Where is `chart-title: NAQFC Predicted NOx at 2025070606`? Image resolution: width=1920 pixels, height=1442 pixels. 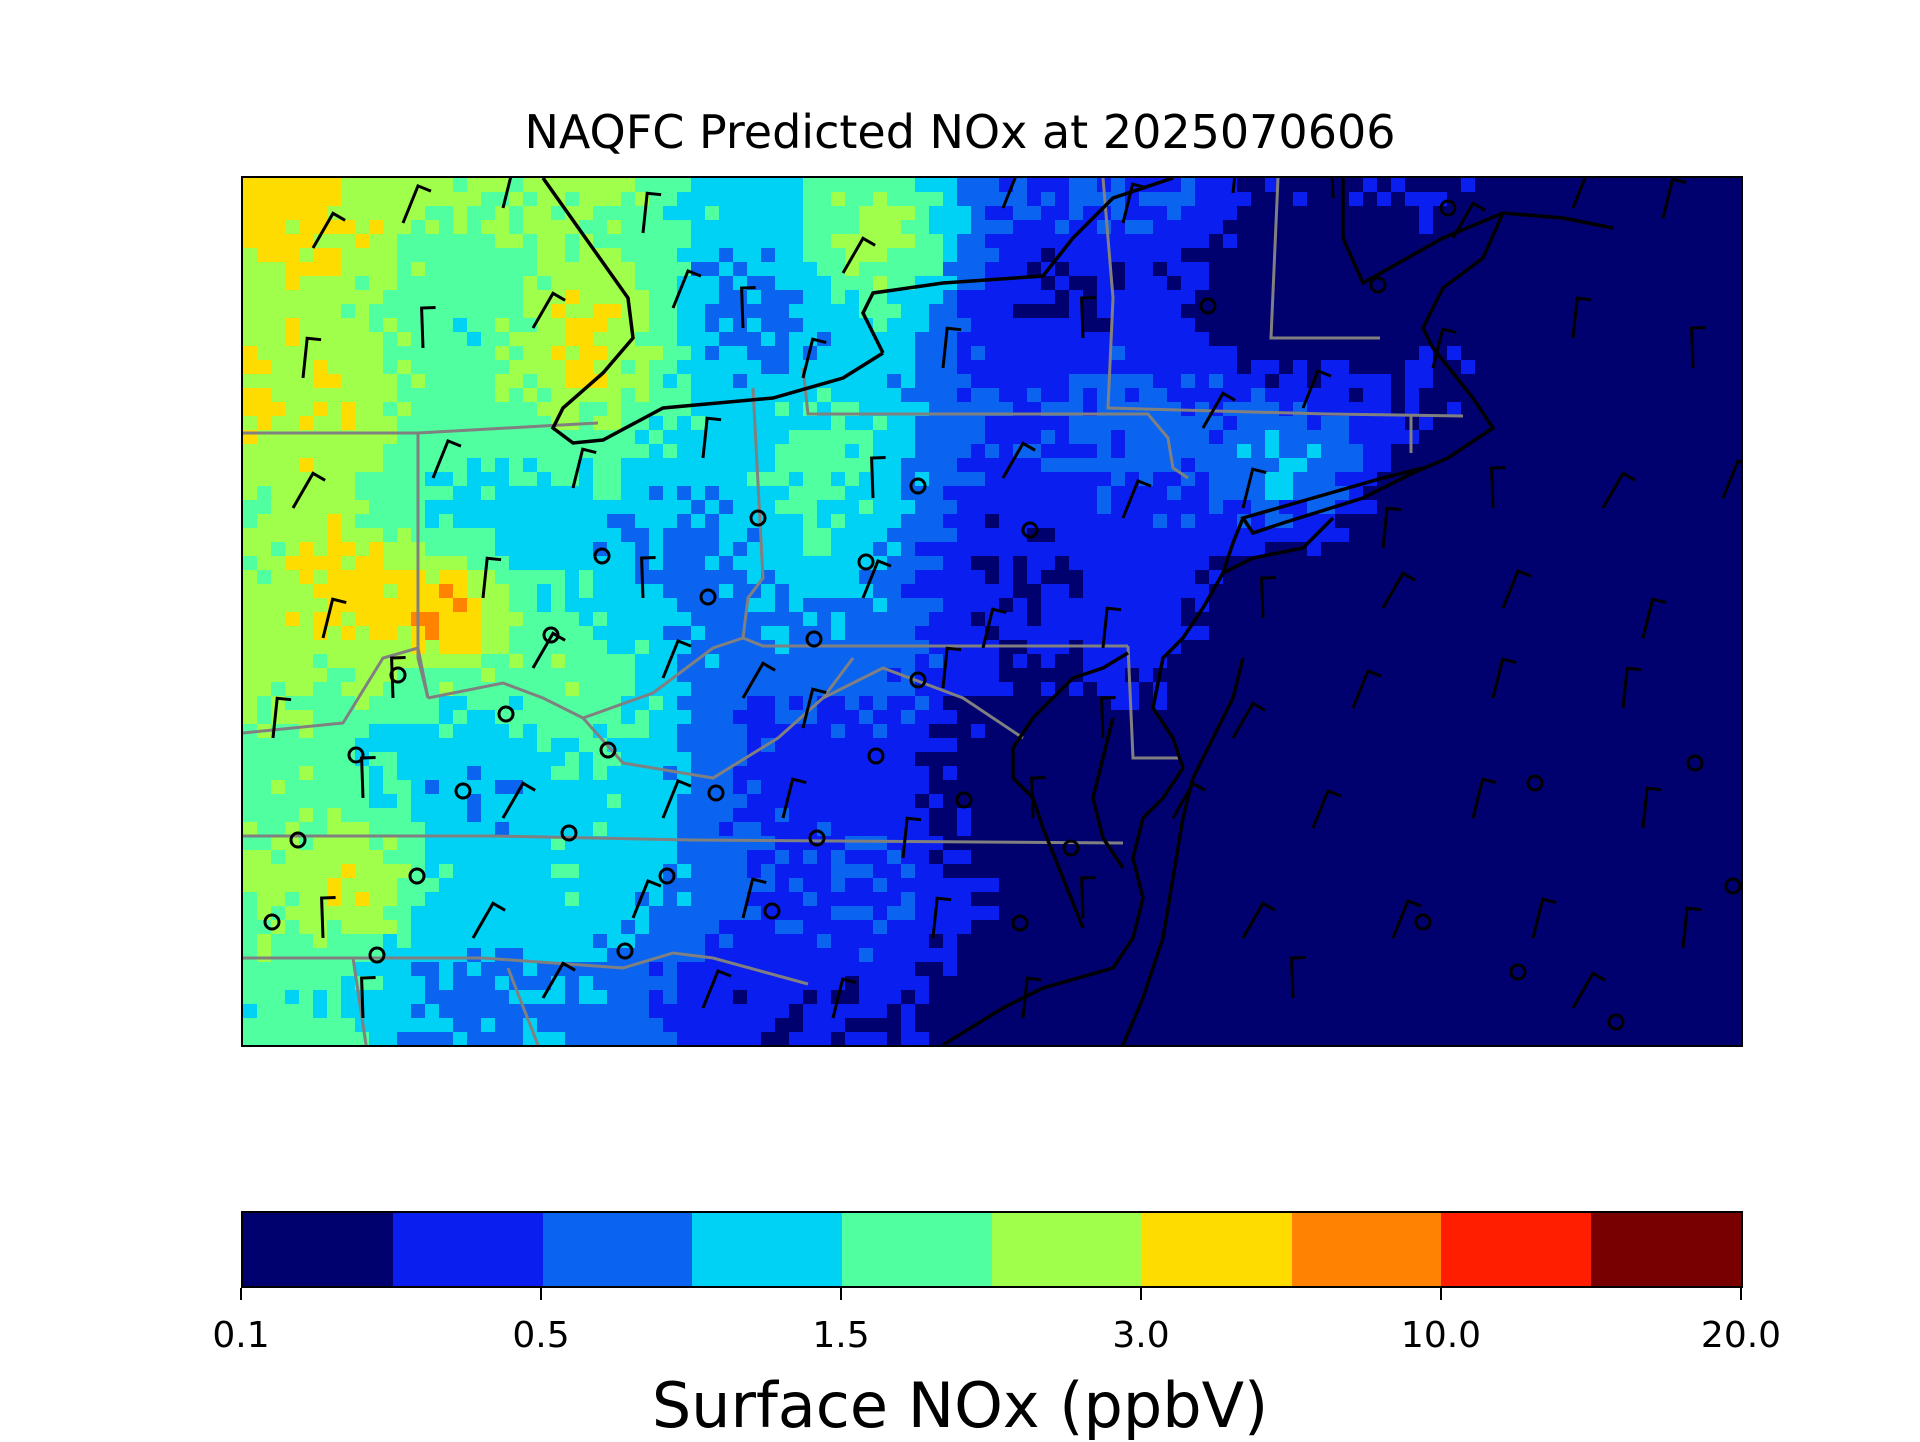
chart-title: NAQFC Predicted NOx at 2025070606 is located at coordinates (960, 132).